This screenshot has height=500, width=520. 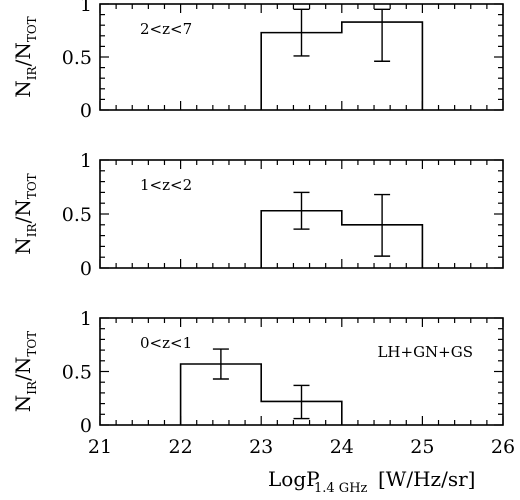 What do you see at coordinates (426, 479) in the screenshot?
I see `x-axis-label-units: [W/Hz/sr]` at bounding box center [426, 479].